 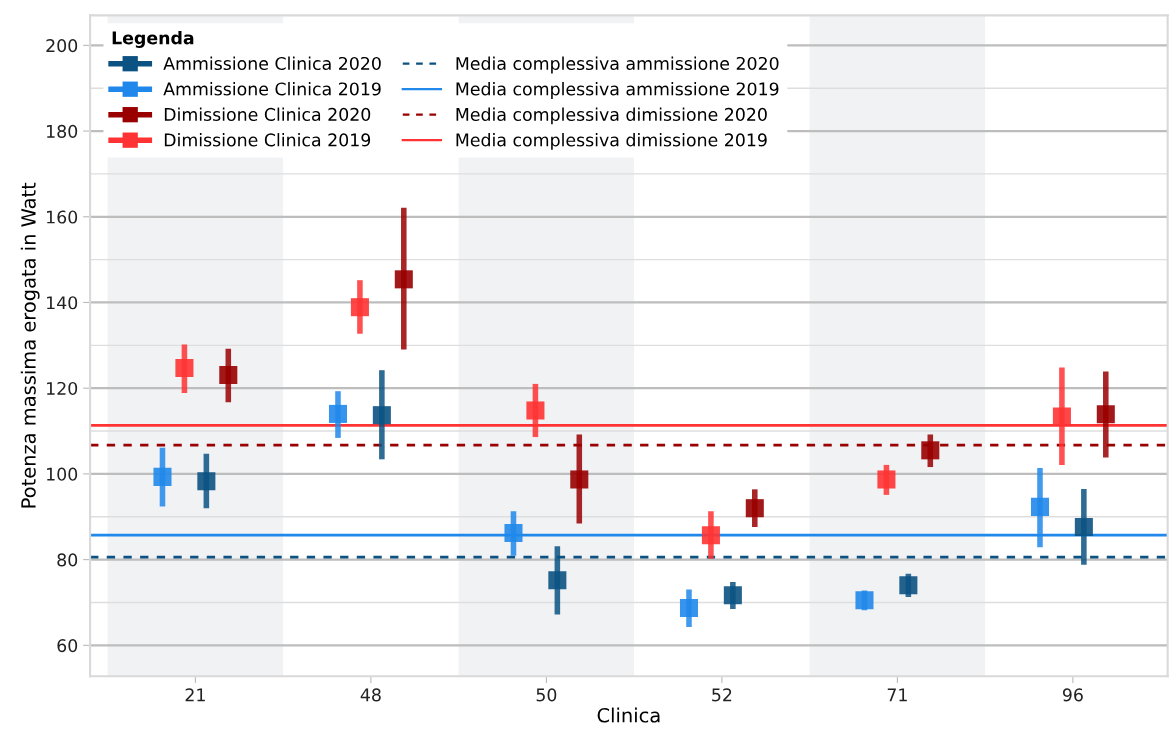 I want to click on y-tick-label: 120, so click(x=62, y=388).